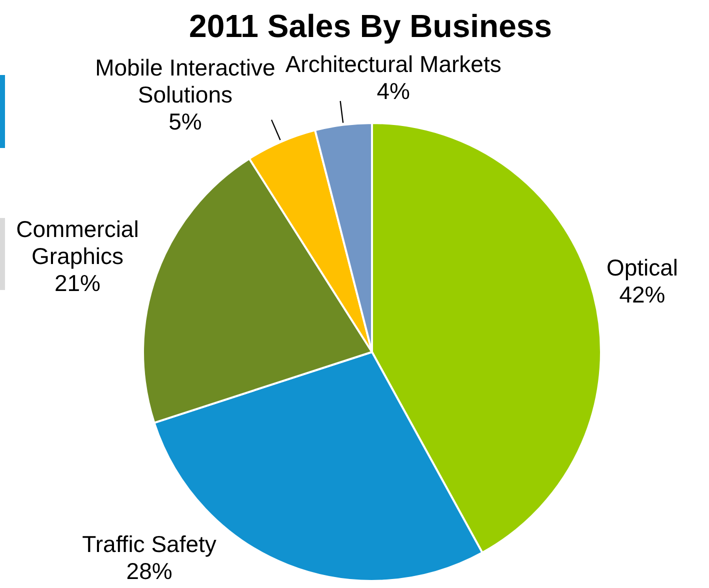 The image size is (709, 588). Describe the element at coordinates (185, 81) in the screenshot. I see `slice-label: Mobile Interactive Solutions` at that location.